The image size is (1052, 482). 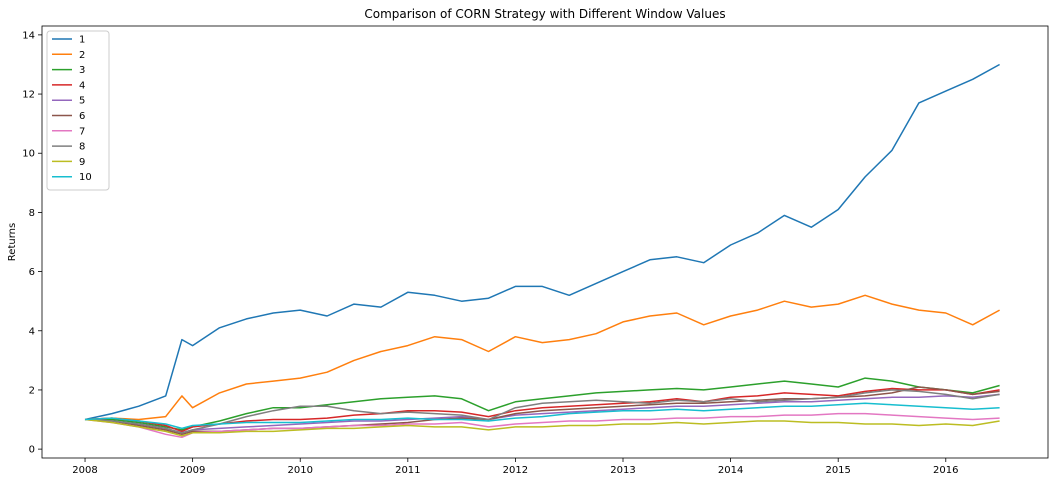 I want to click on legend-label-10: 10, so click(x=85, y=177).